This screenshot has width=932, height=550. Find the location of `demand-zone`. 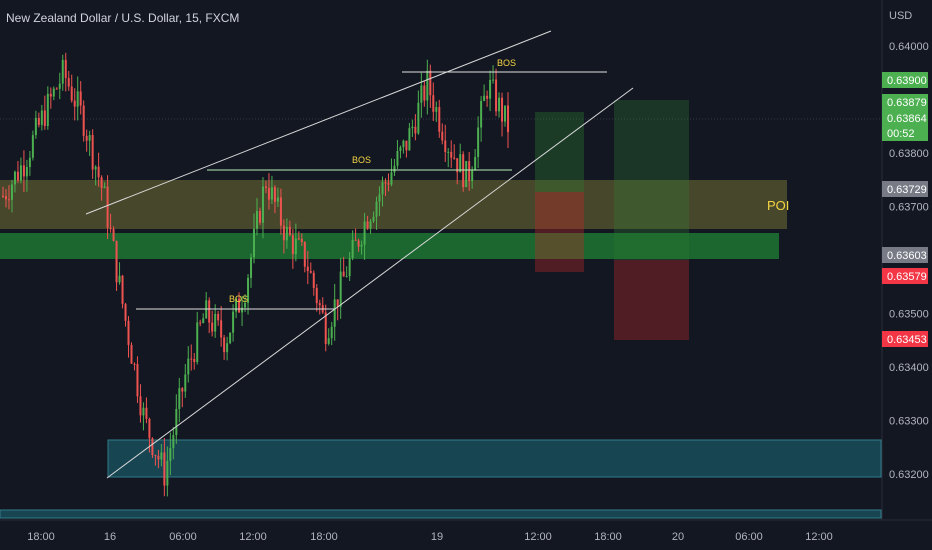

demand-zone is located at coordinates (389, 246).